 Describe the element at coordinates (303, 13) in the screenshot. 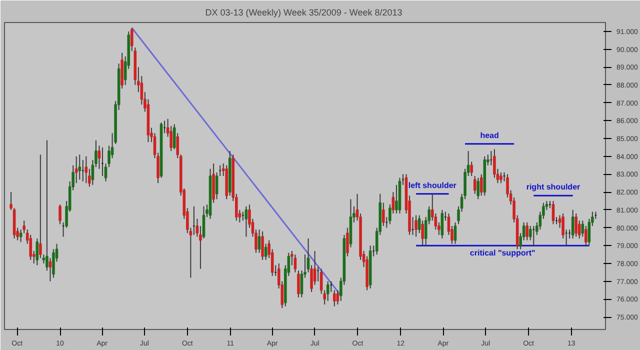

I see `chart-title: DX 03-13 (Weekly) Week 35/2009 - Week 8/2013` at that location.